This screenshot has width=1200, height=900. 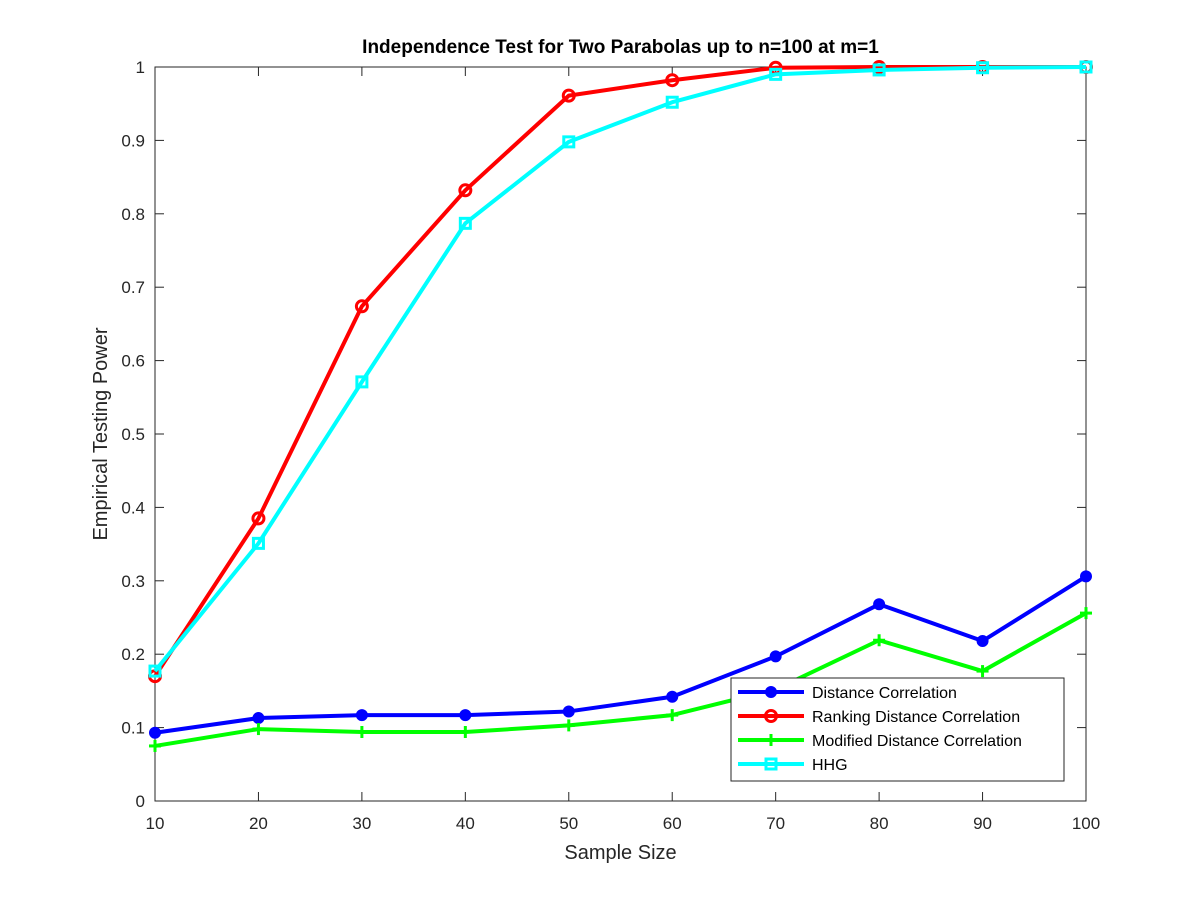 I want to click on y-tick-label: 0.7, so click(x=133, y=287).